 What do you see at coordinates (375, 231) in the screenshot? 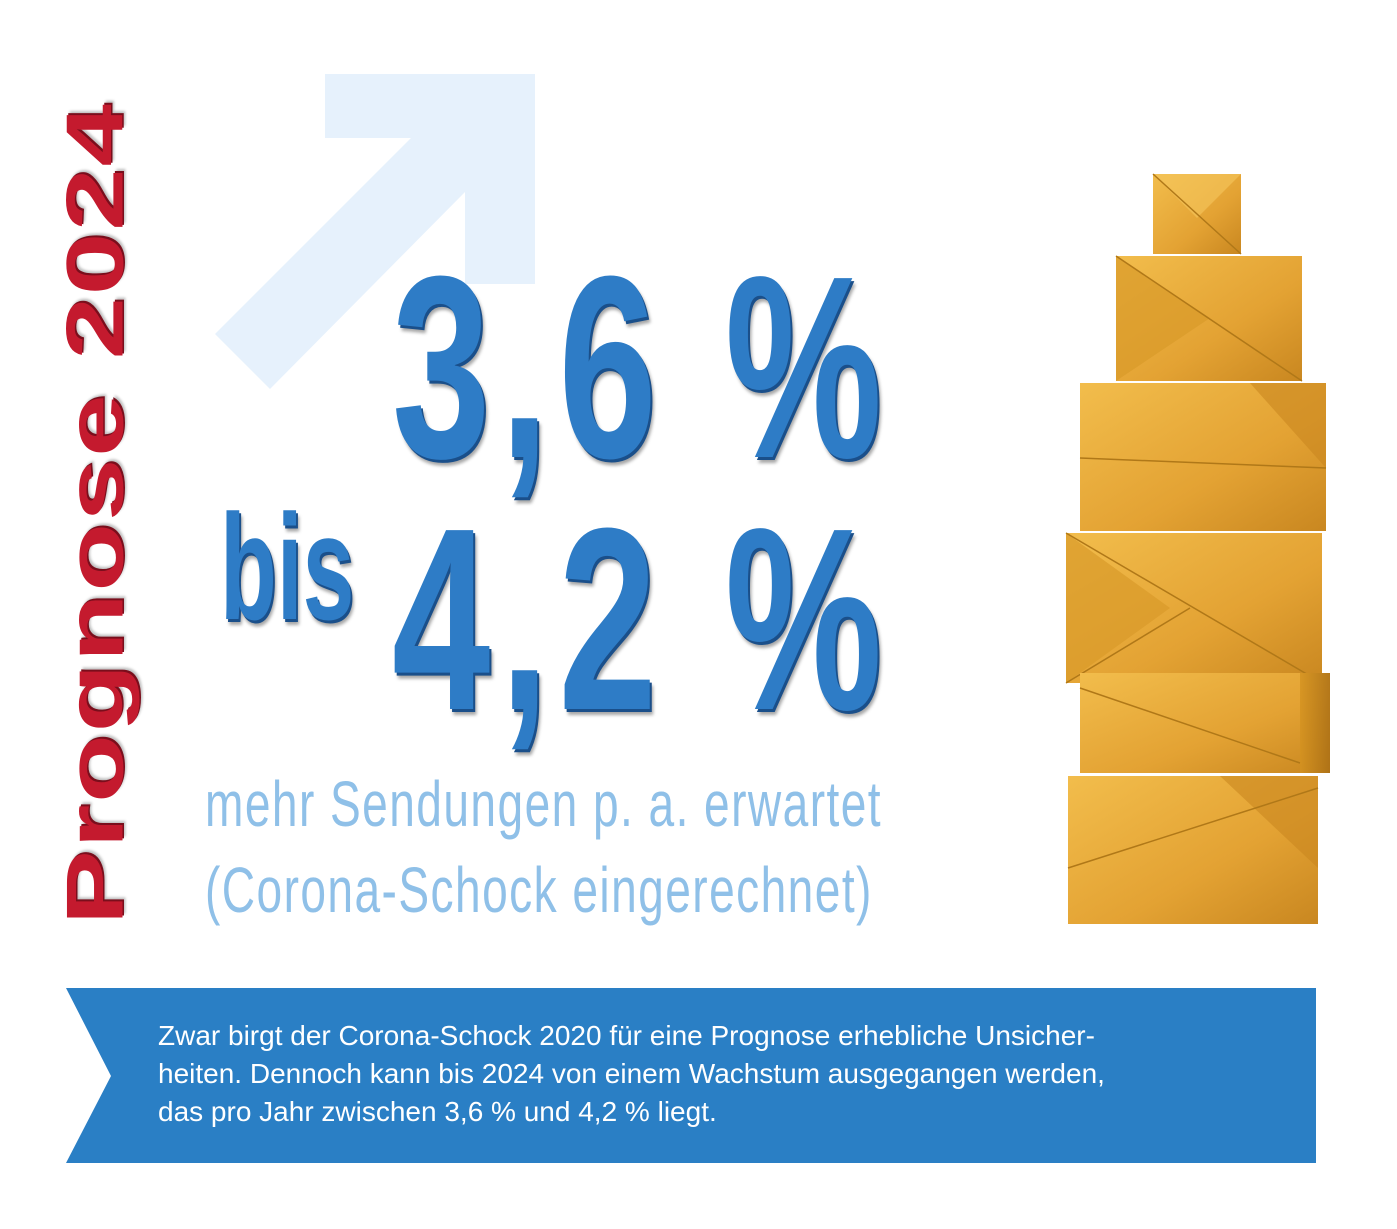
I see `arrow-up-right-icon` at bounding box center [375, 231].